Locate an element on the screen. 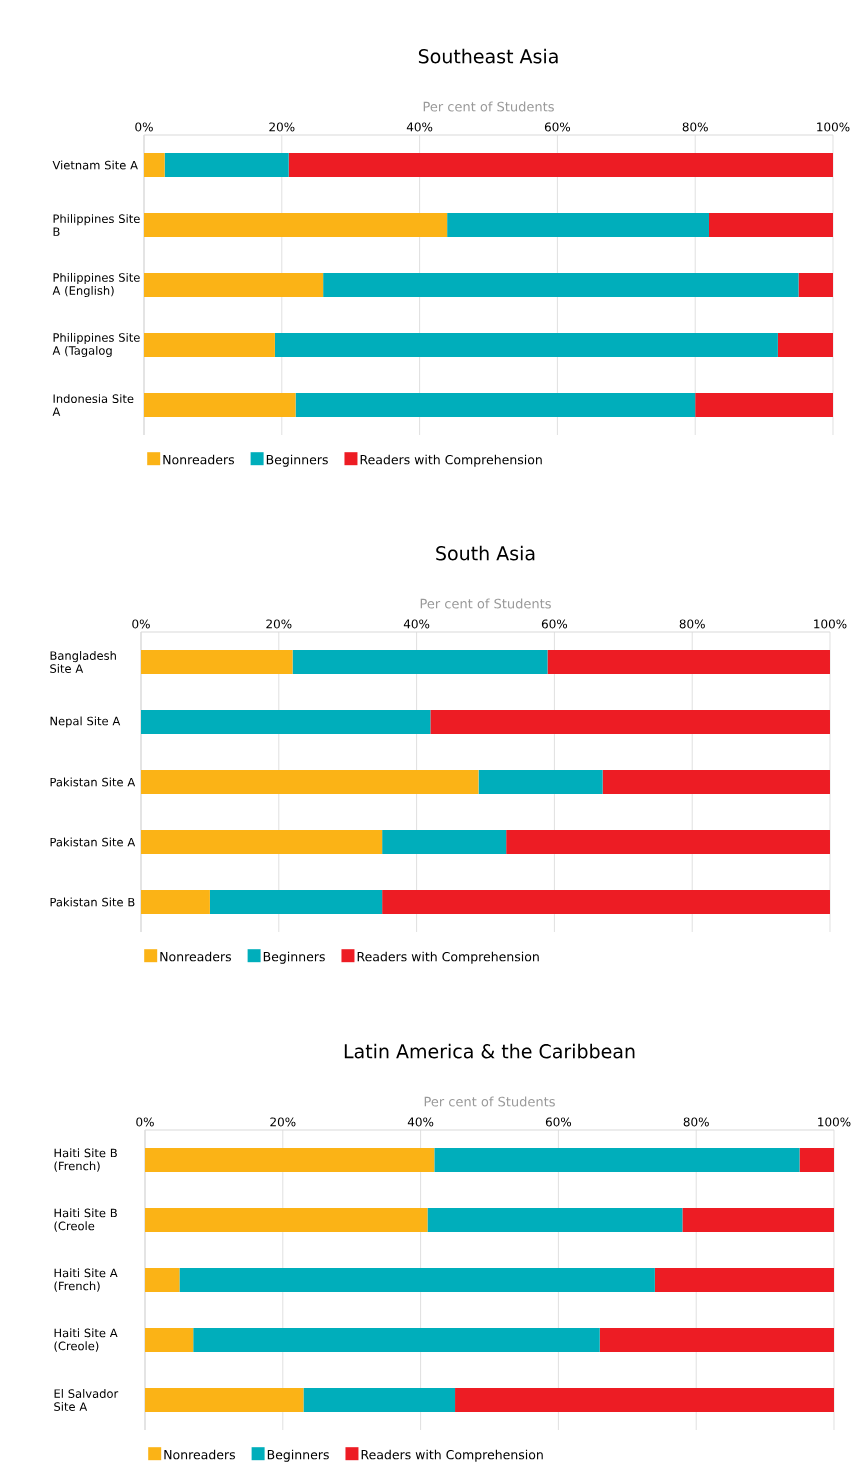 The width and height of the screenshot is (854, 1481). y-tick-label: Haiti Site A (Creole) is located at coordinates (86, 1340).